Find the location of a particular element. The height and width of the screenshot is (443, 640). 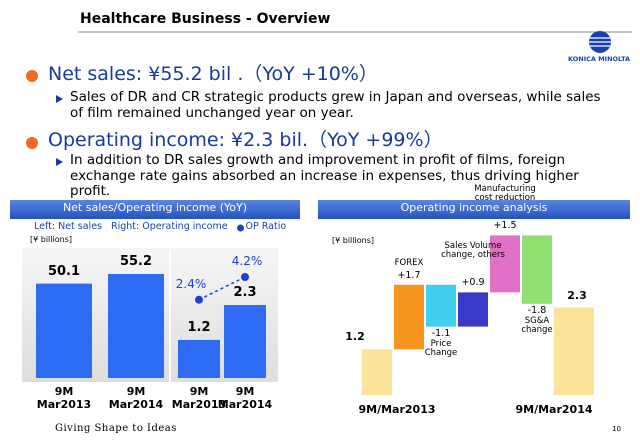

sub-bullet-arrows is located at coordinates (59, 130).